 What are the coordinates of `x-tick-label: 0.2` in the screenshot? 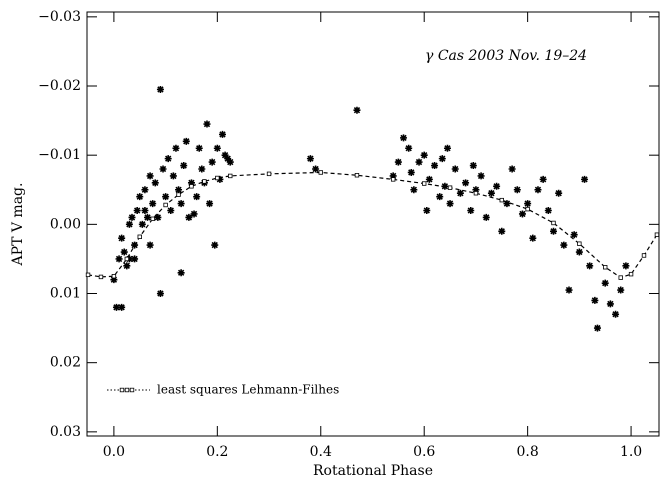 It's located at (217, 452).